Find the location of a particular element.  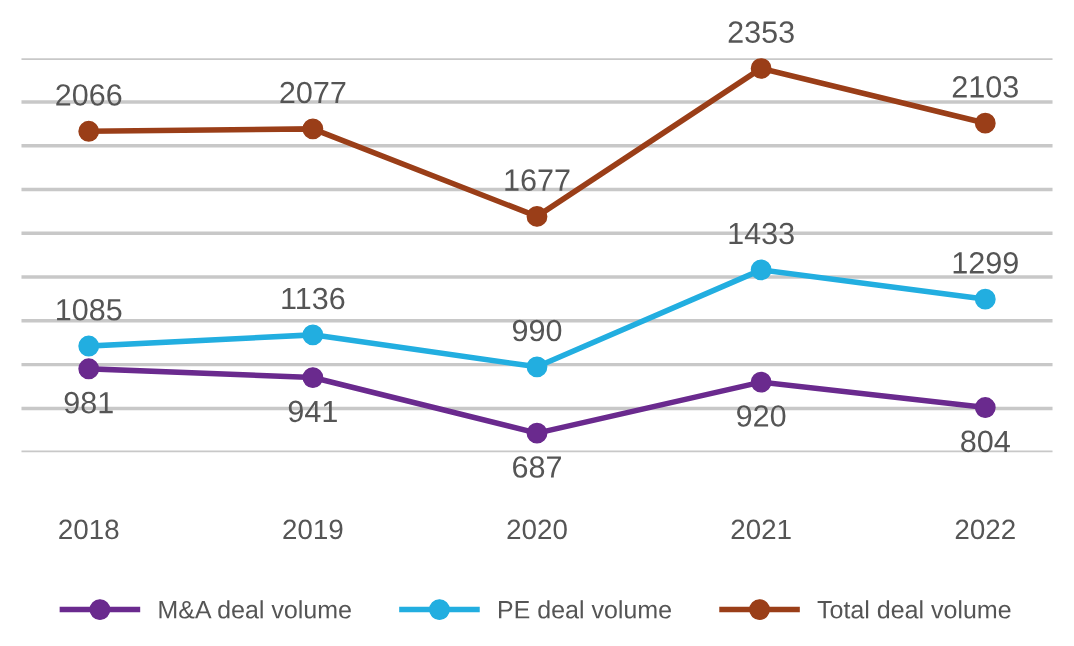

x-tick-label: 2020 is located at coordinates (537, 529).